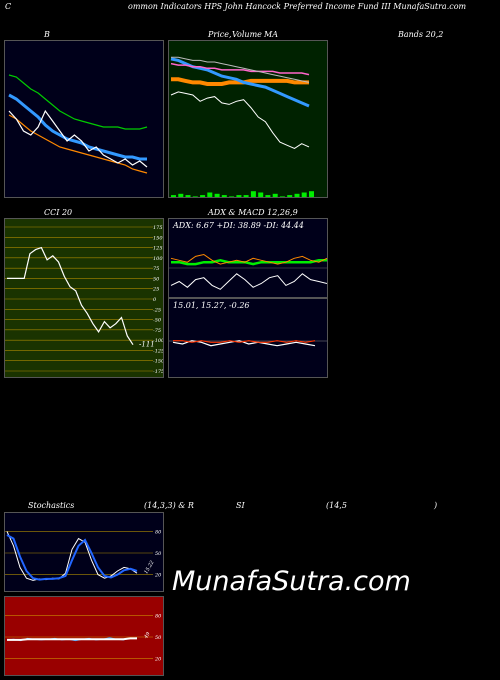  I want to click on svg-stoch-tick-label: 50, so click(158, 554).